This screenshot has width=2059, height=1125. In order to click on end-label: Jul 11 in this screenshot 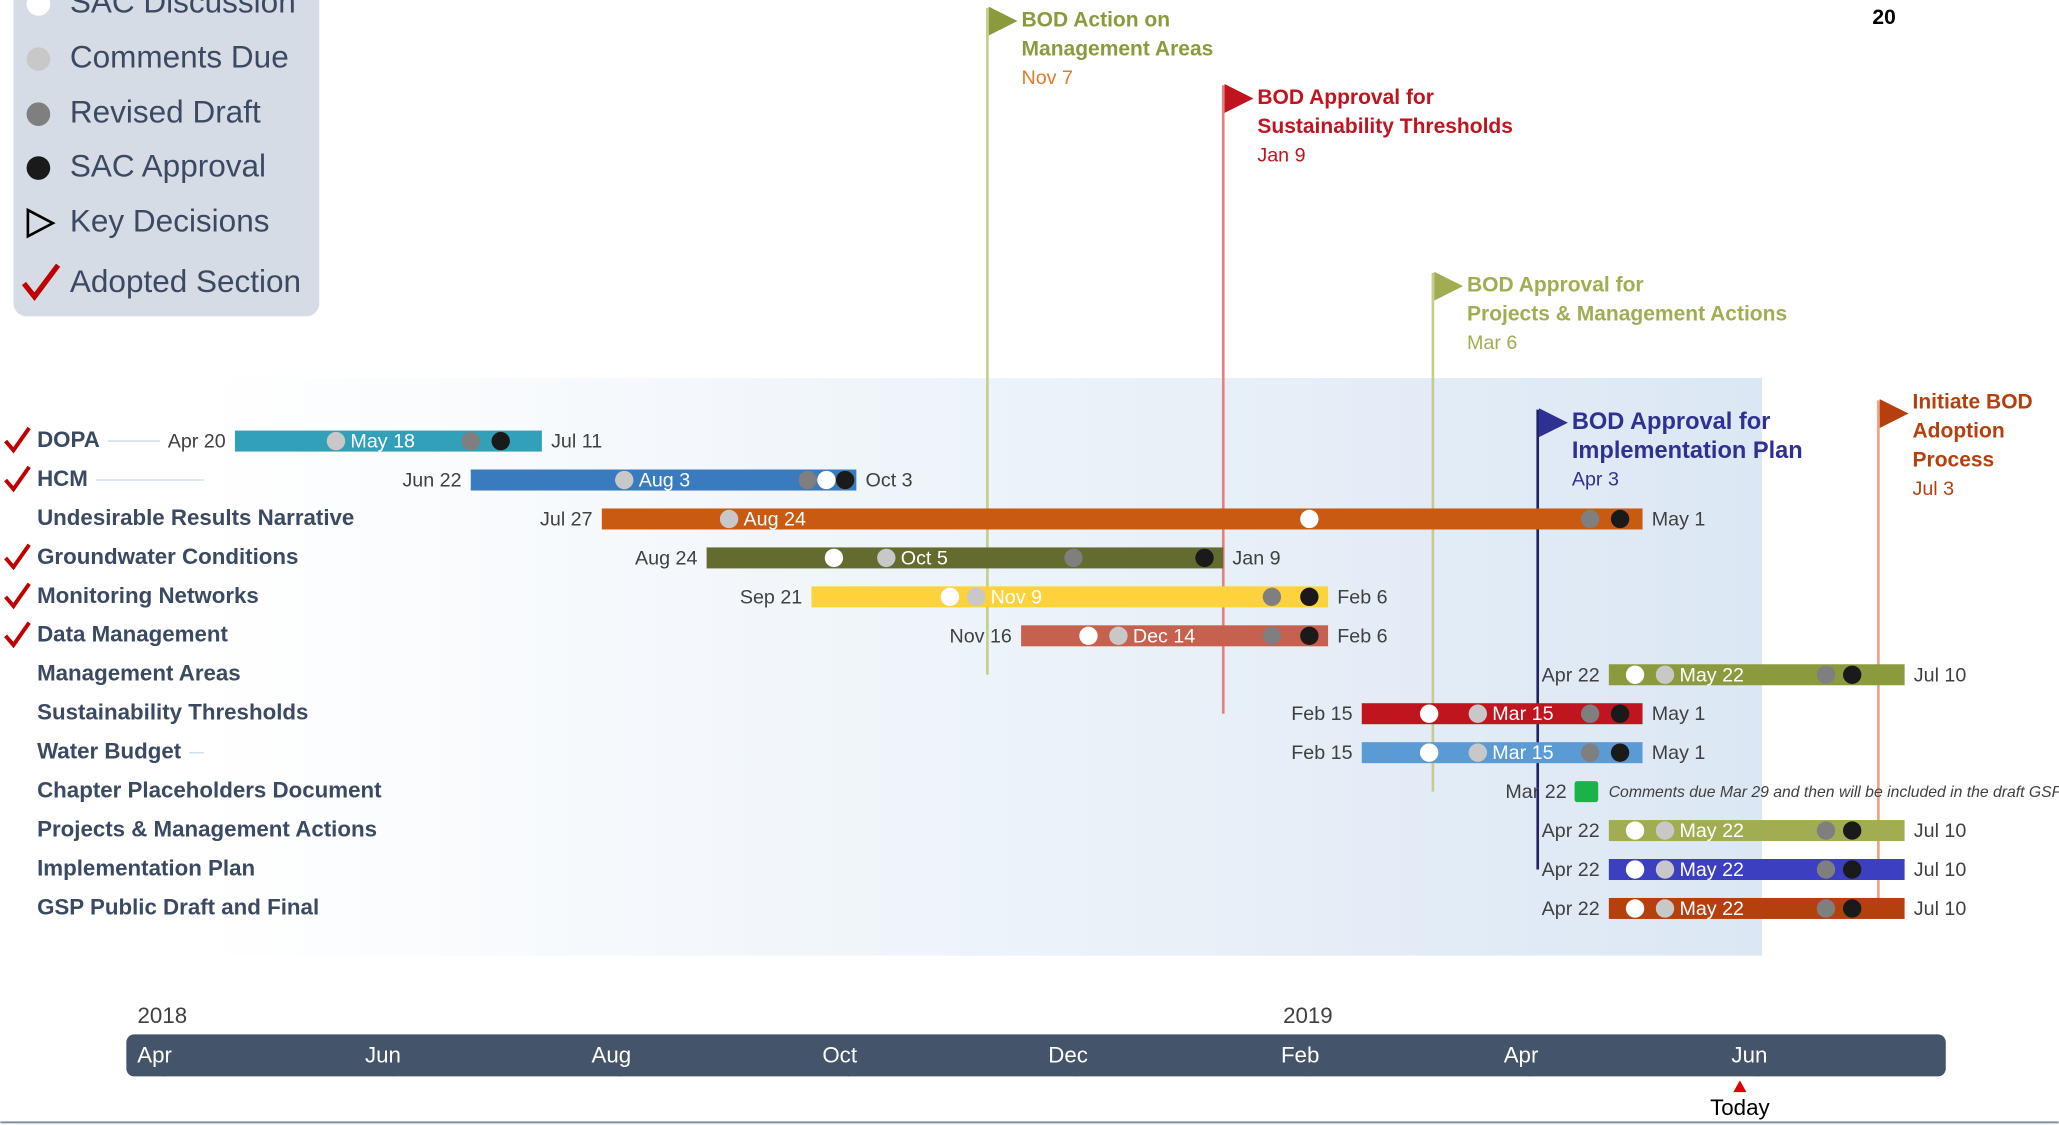, I will do `click(576, 442)`.